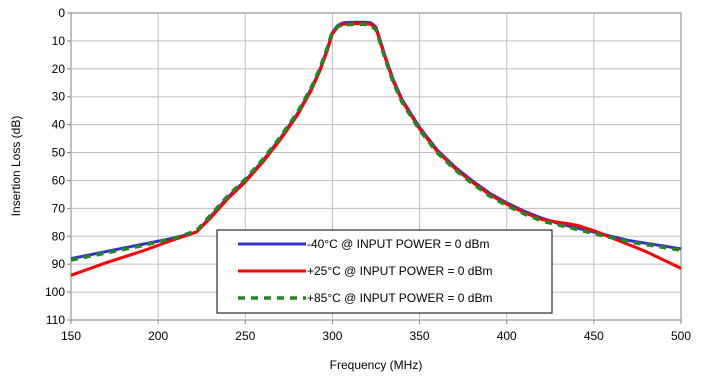 The height and width of the screenshot is (382, 710). I want to click on y-tick-label: 70, so click(59, 208).